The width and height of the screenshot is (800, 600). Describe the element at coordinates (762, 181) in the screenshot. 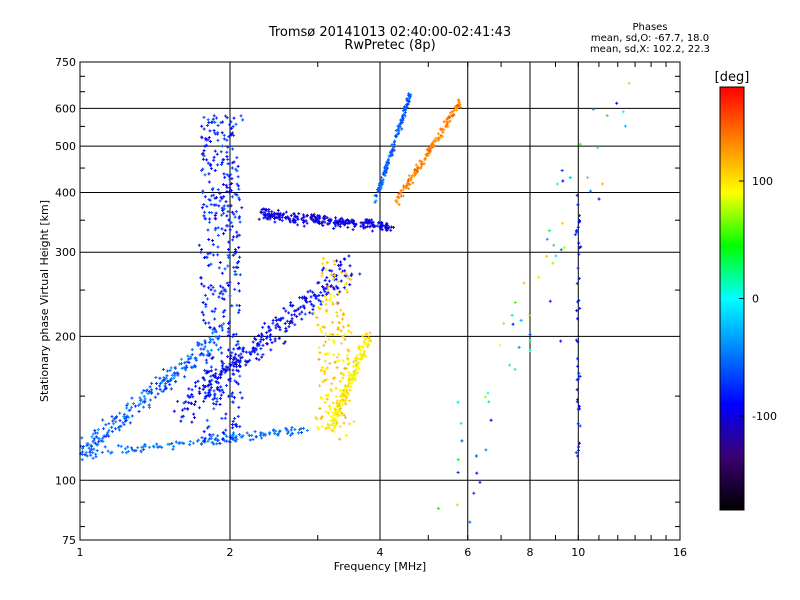

I see `colorbar-tick-label: 100` at that location.